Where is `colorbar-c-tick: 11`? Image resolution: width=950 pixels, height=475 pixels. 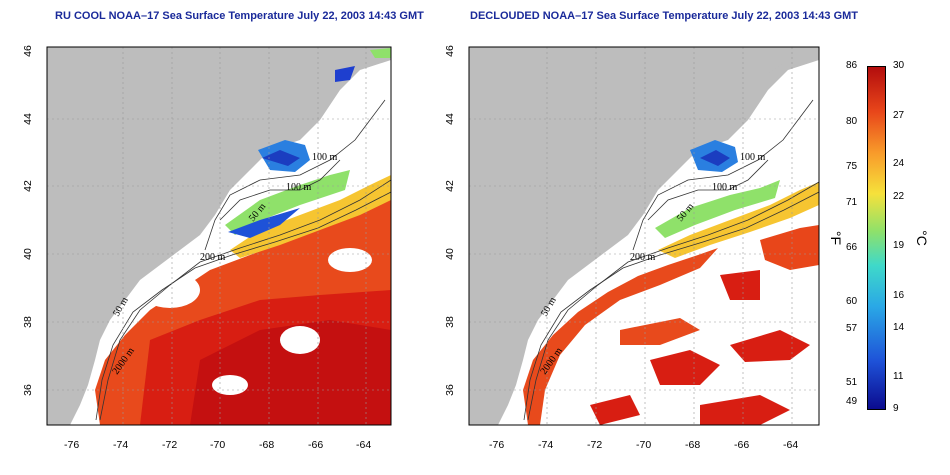
colorbar-c-tick: 11 is located at coordinates (898, 376).